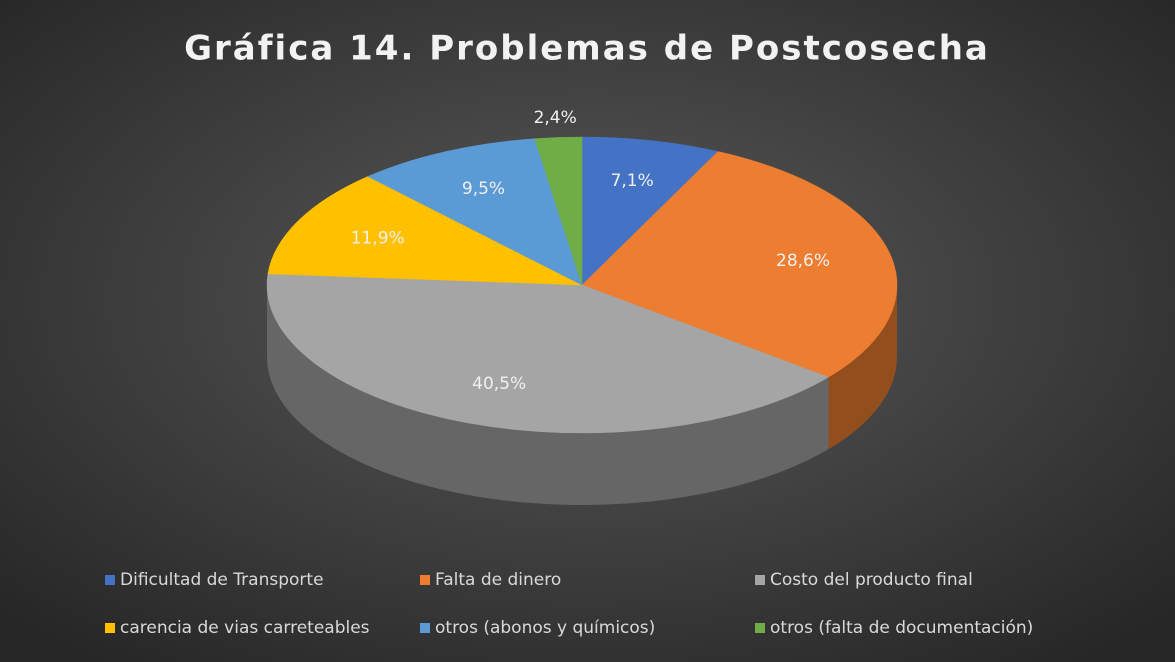 Image resolution: width=1175 pixels, height=662 pixels. Describe the element at coordinates (545, 628) in the screenshot. I see `legend-label: otros (abonos y químicos)` at that location.